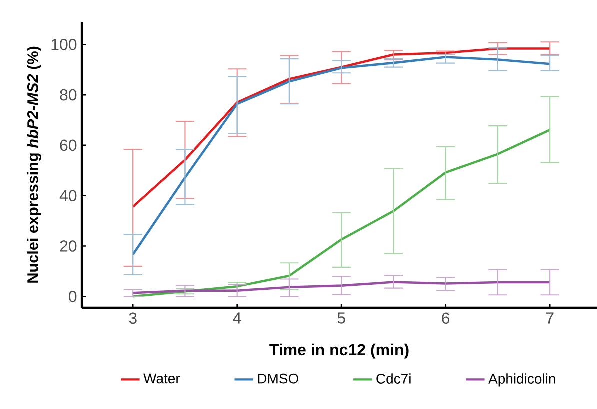  I want to click on legend-label: Cdc7i, so click(393, 379).